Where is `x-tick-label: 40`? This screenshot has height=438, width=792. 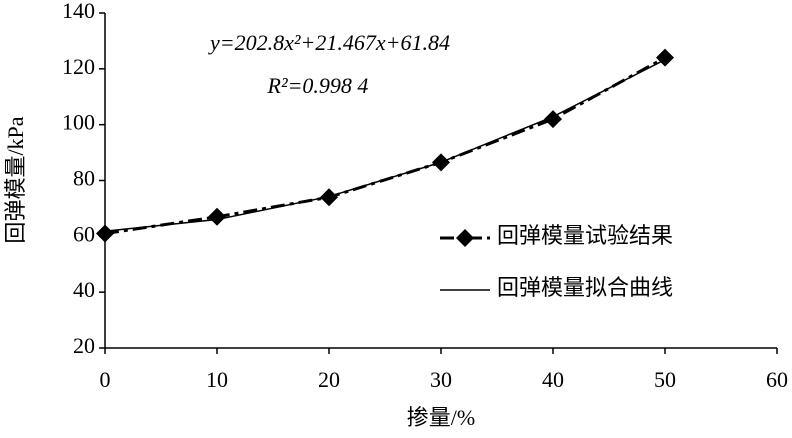
x-tick-label: 40 is located at coordinates (553, 379).